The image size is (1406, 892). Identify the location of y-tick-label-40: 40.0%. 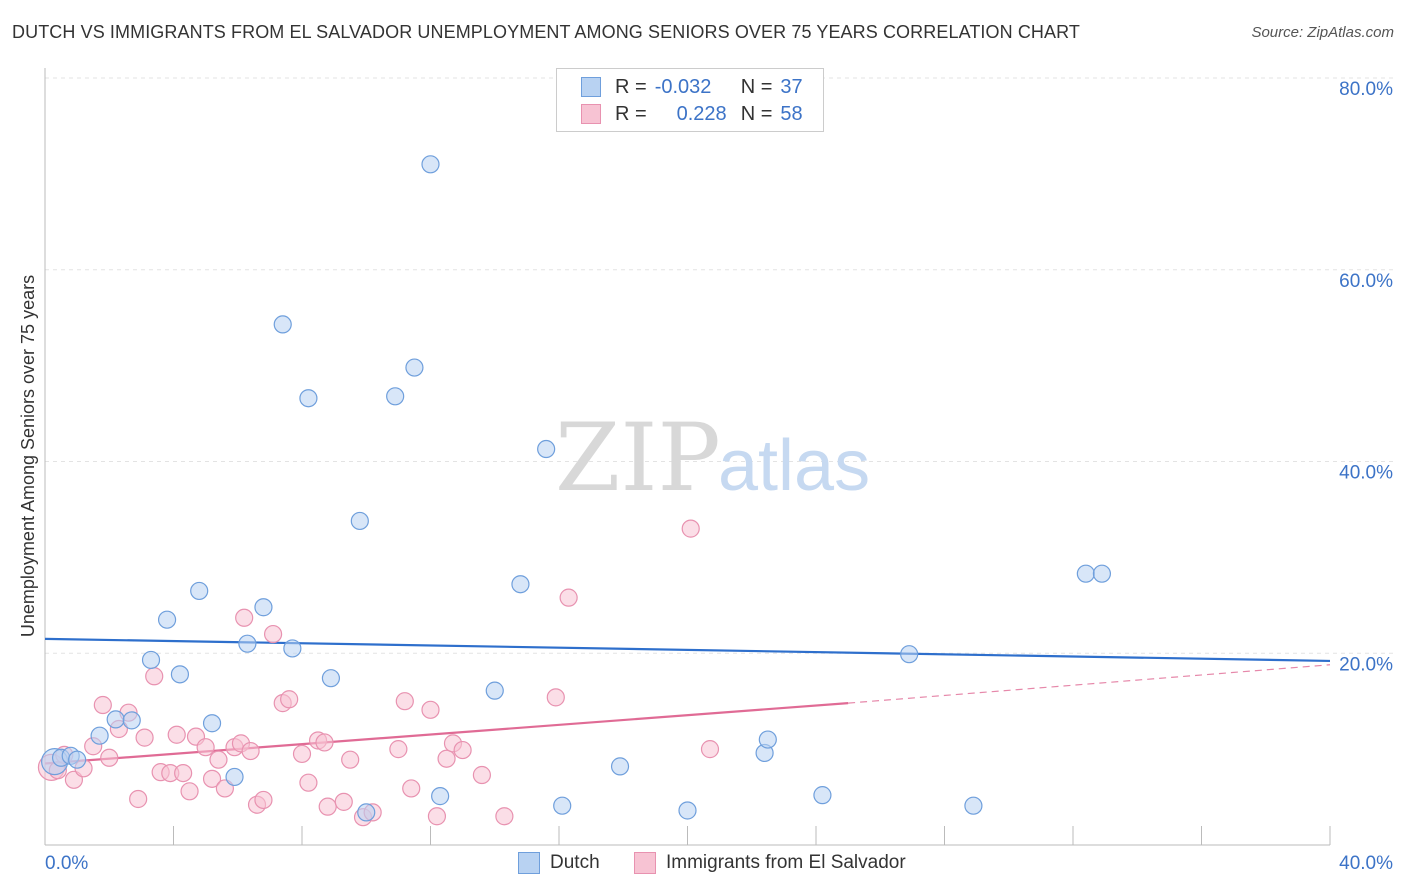
(1366, 473).